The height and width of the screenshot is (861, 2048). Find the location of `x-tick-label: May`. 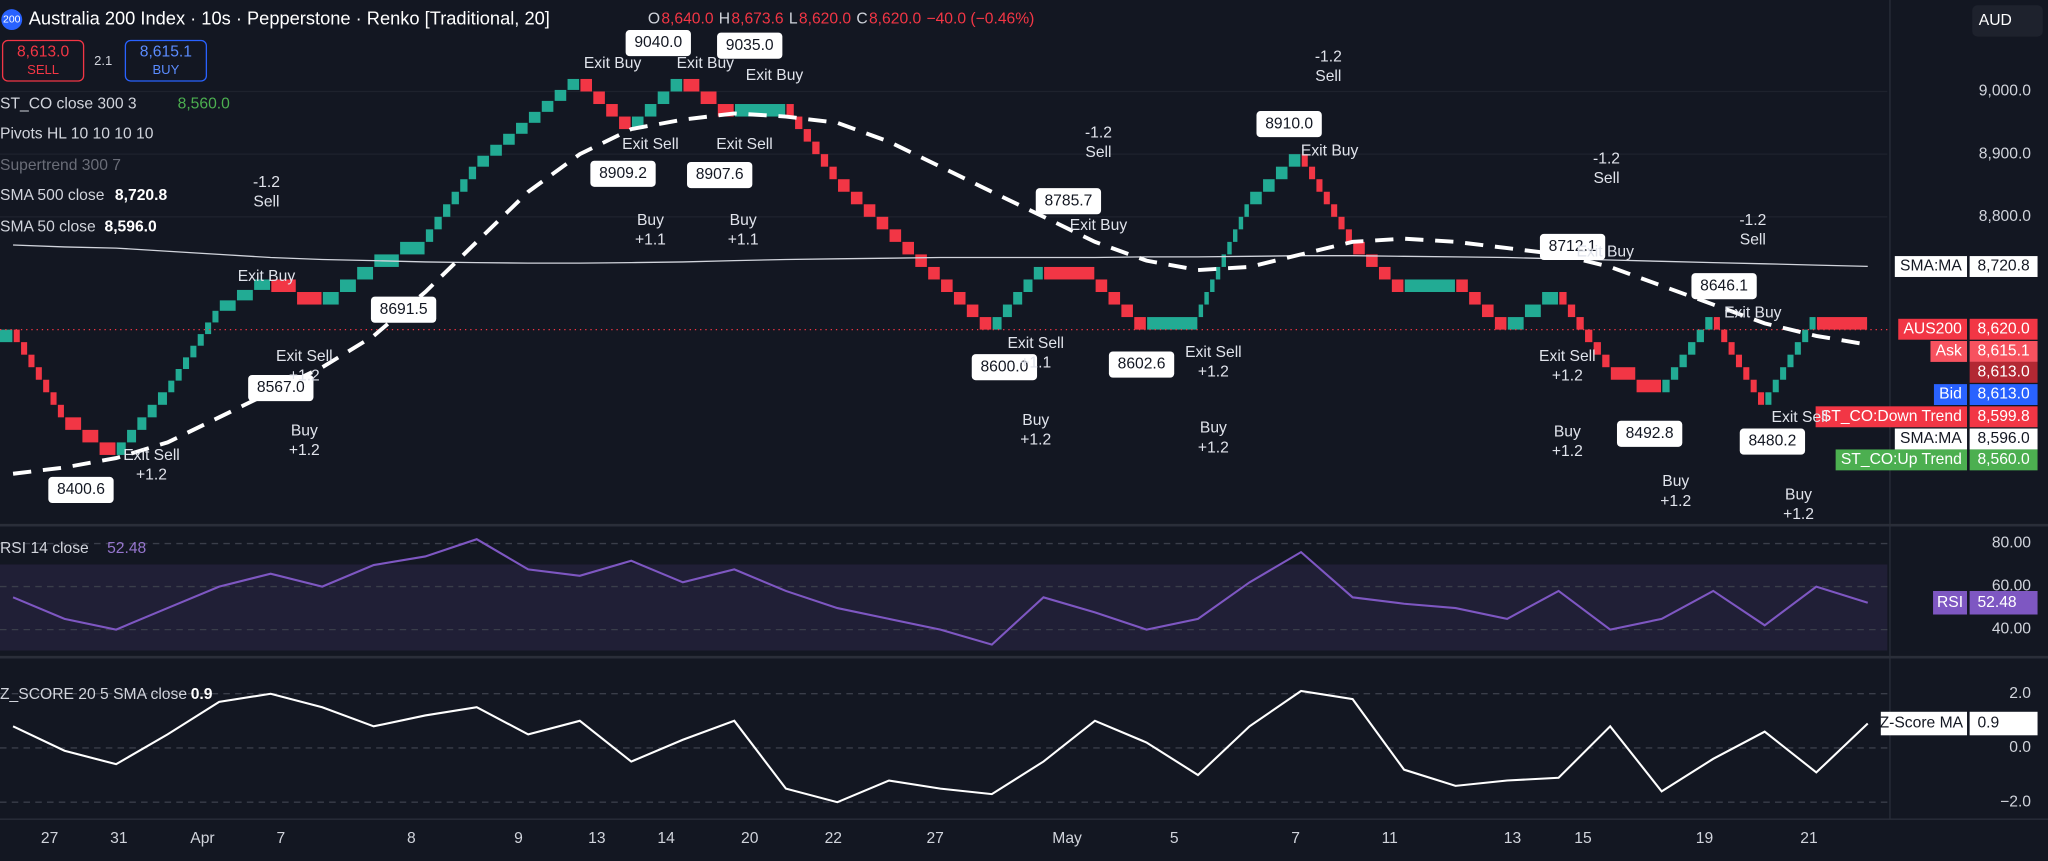

x-tick-label: May is located at coordinates (1067, 838).